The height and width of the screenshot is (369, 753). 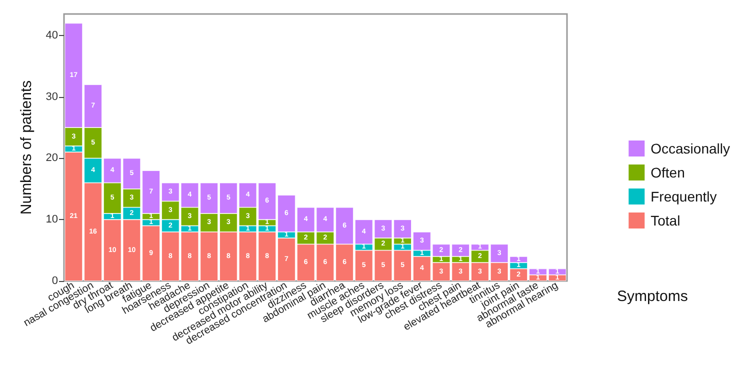 What do you see at coordinates (52, 35) in the screenshot?
I see `y-tick-label: 40` at bounding box center [52, 35].